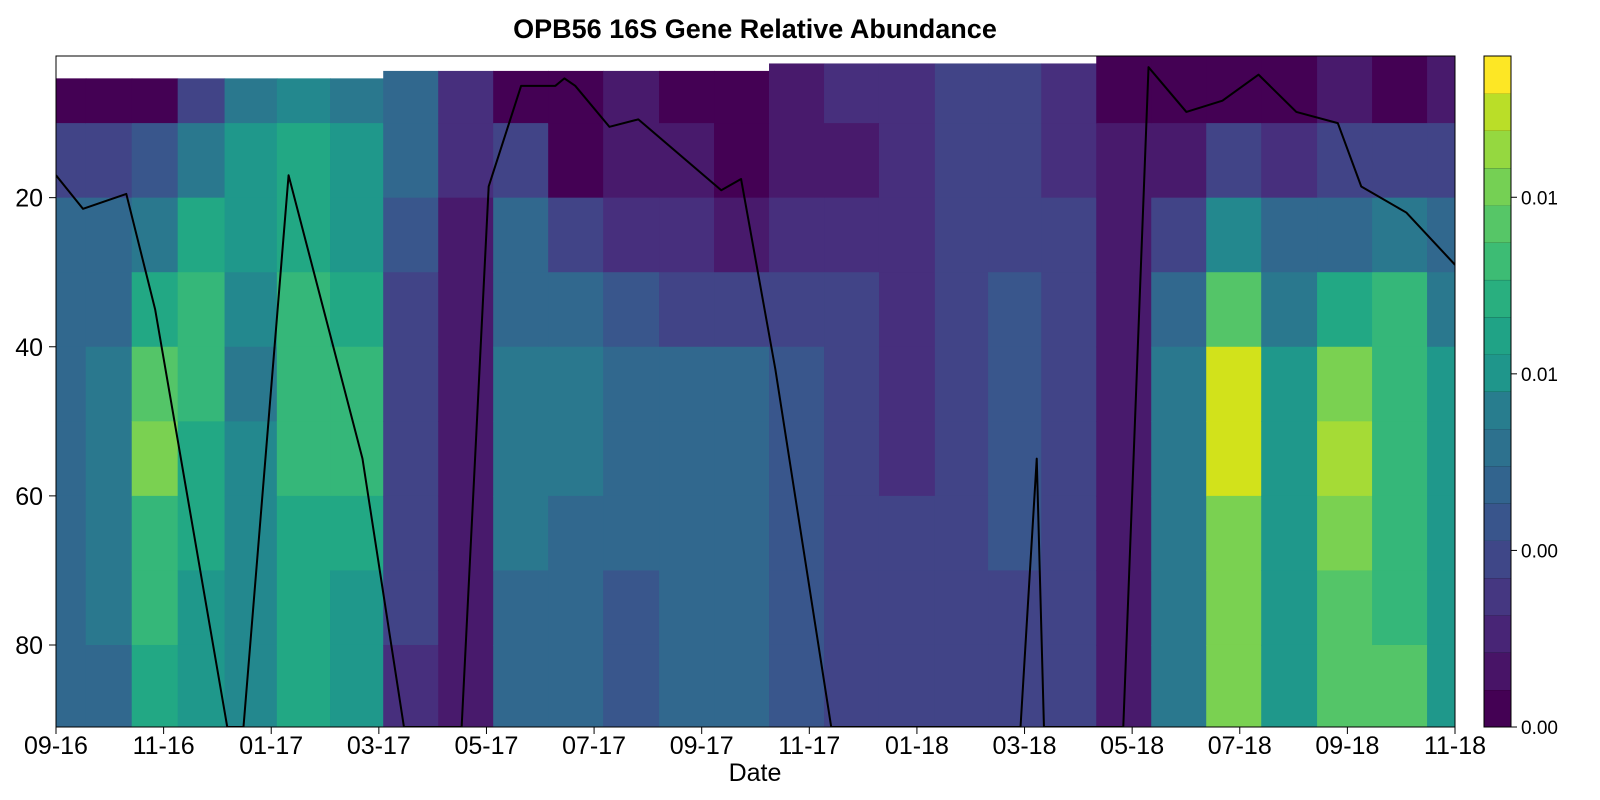 This screenshot has height=800, width=1600. What do you see at coordinates (1025, 746) in the screenshot?
I see `x-tick-label: 03-18` at bounding box center [1025, 746].